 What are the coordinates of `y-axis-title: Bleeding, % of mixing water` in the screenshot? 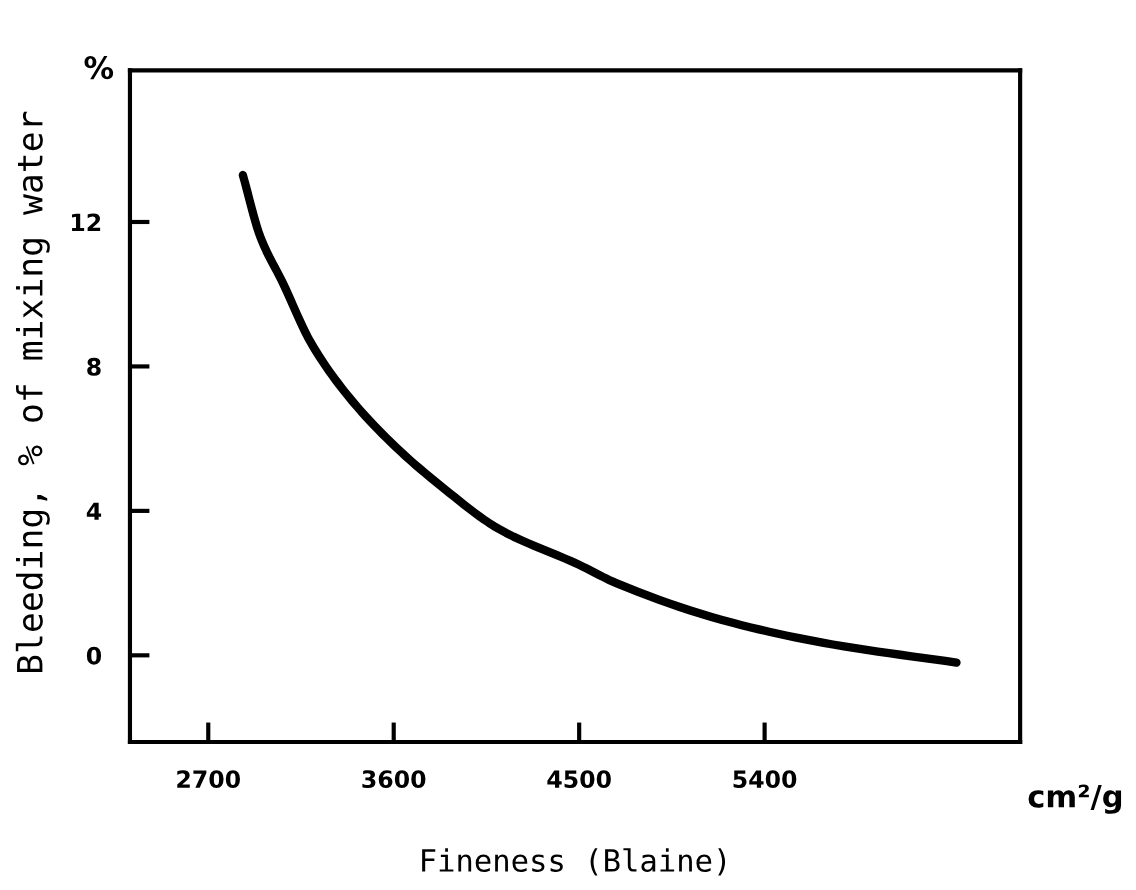 It's located at (32, 392).